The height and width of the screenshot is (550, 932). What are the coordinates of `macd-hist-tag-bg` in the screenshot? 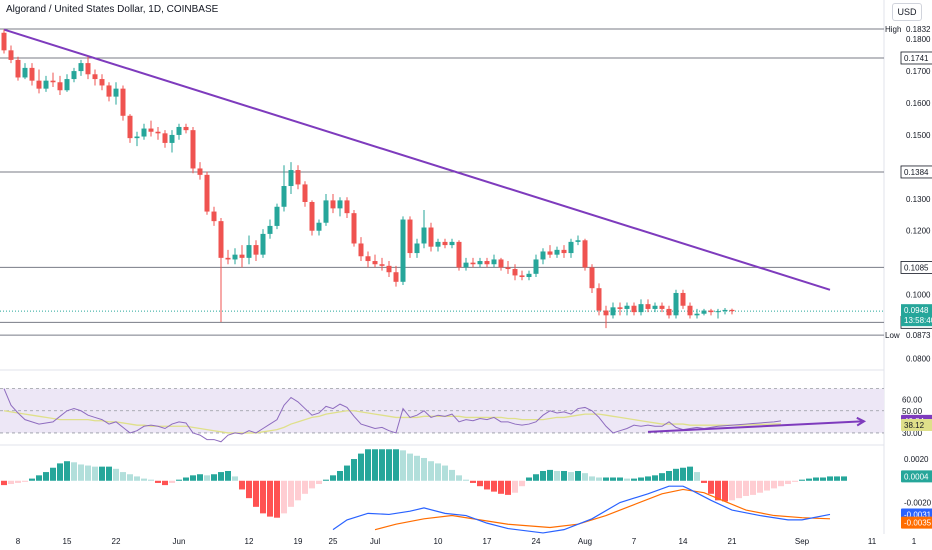 It's located at (916, 476).